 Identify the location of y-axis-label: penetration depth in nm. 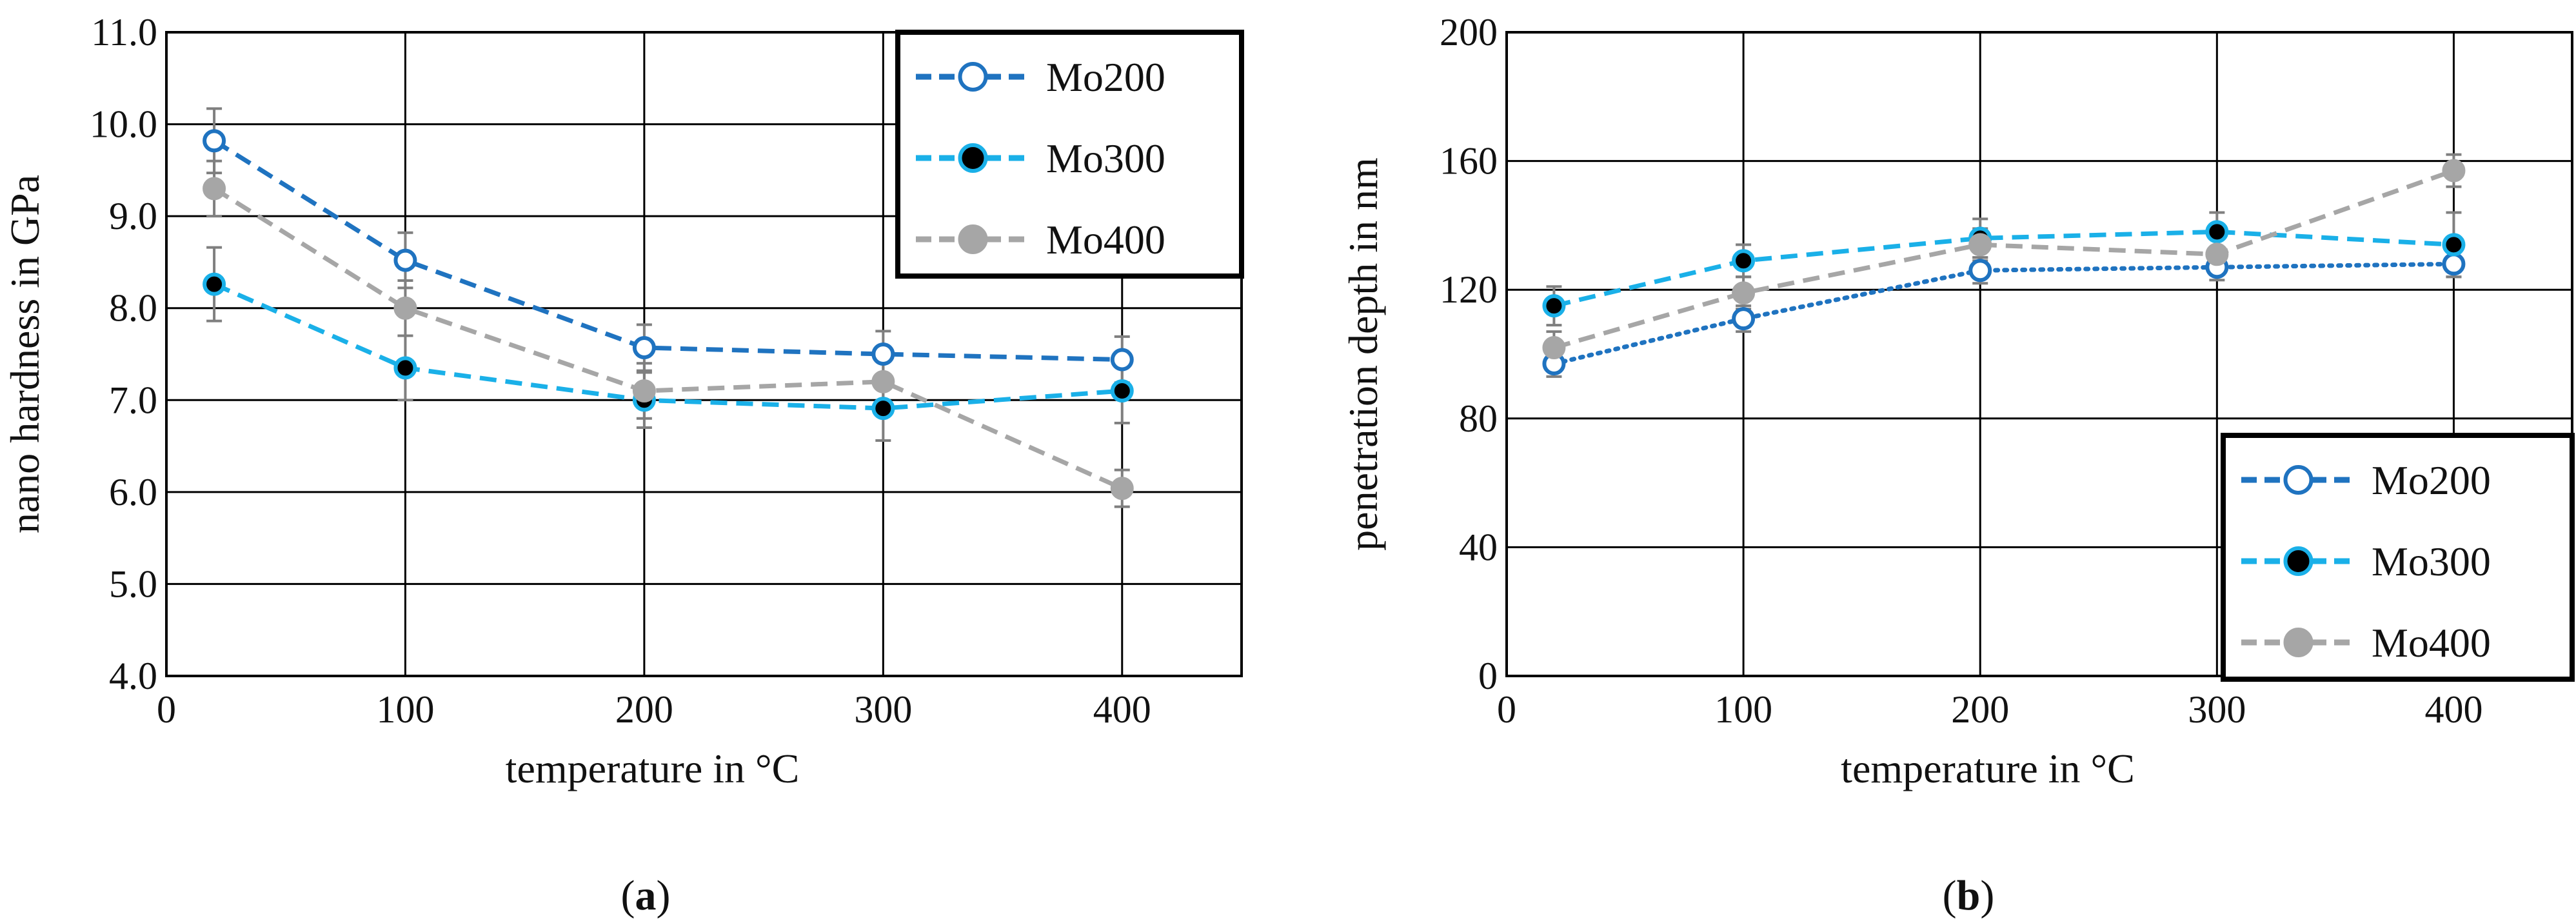
(1363, 354).